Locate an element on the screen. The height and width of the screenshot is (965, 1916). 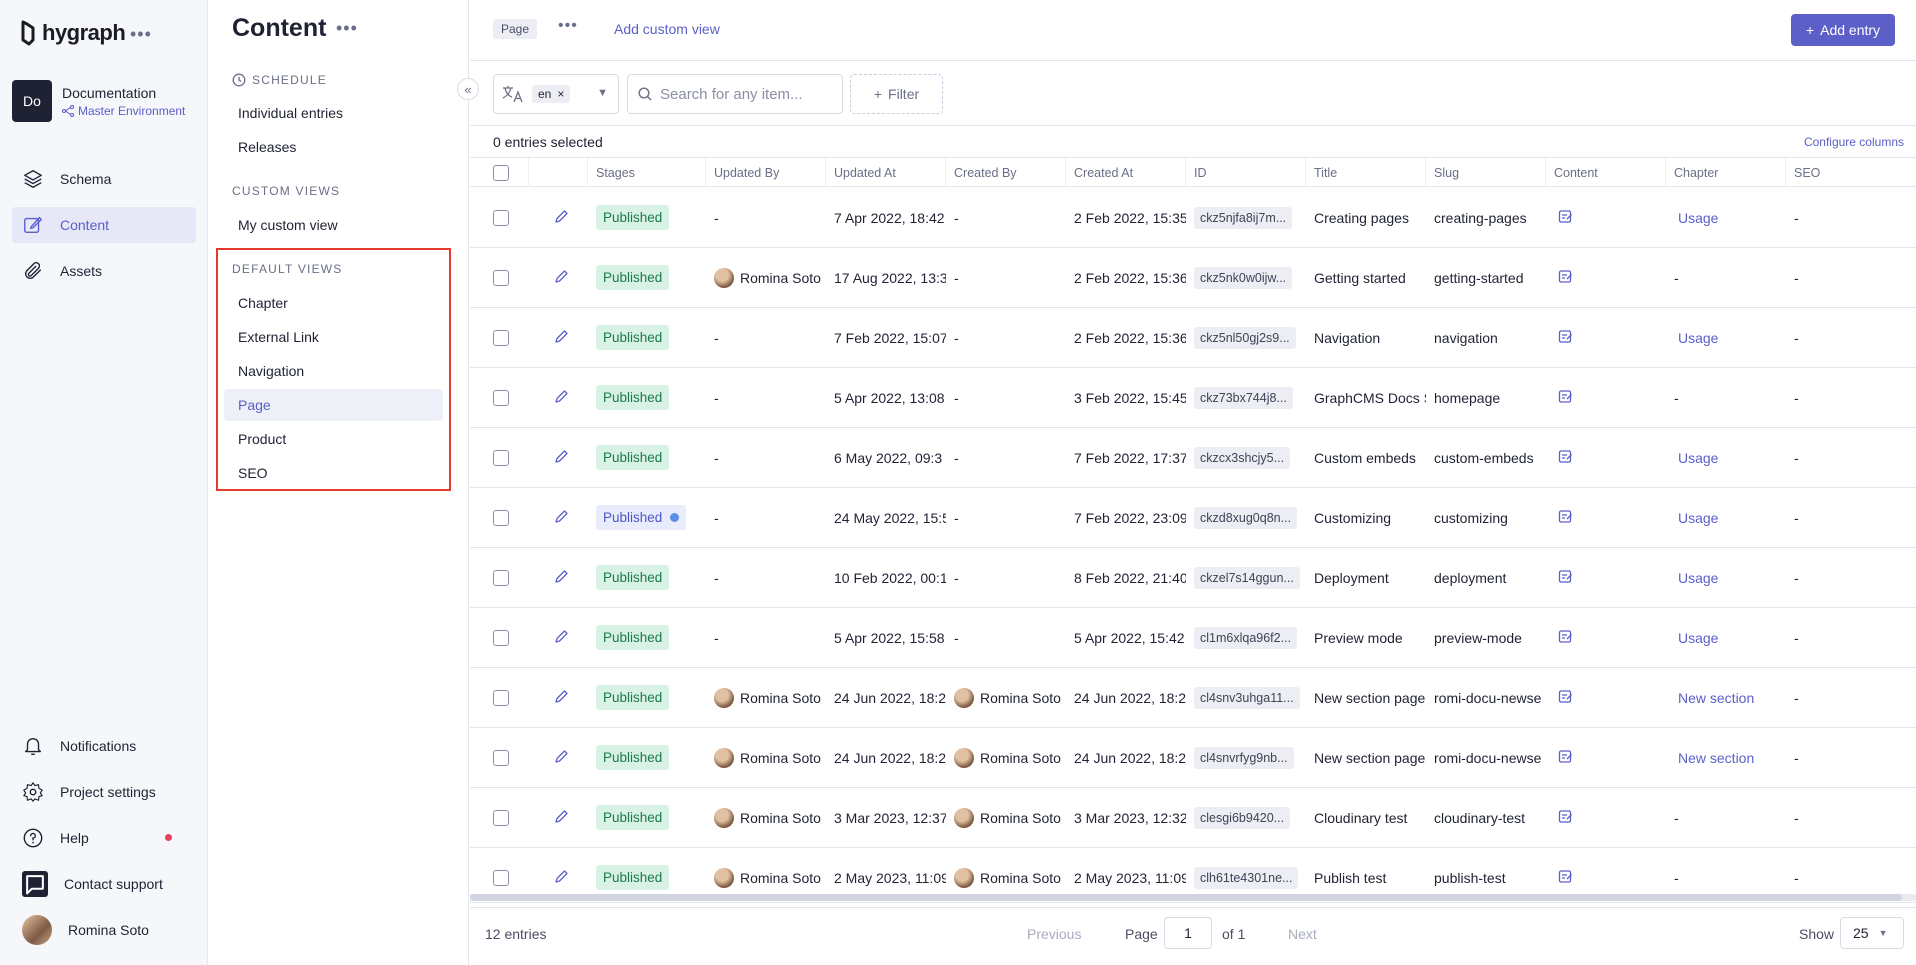
scrollbar-thumb is located at coordinates (1186, 897).